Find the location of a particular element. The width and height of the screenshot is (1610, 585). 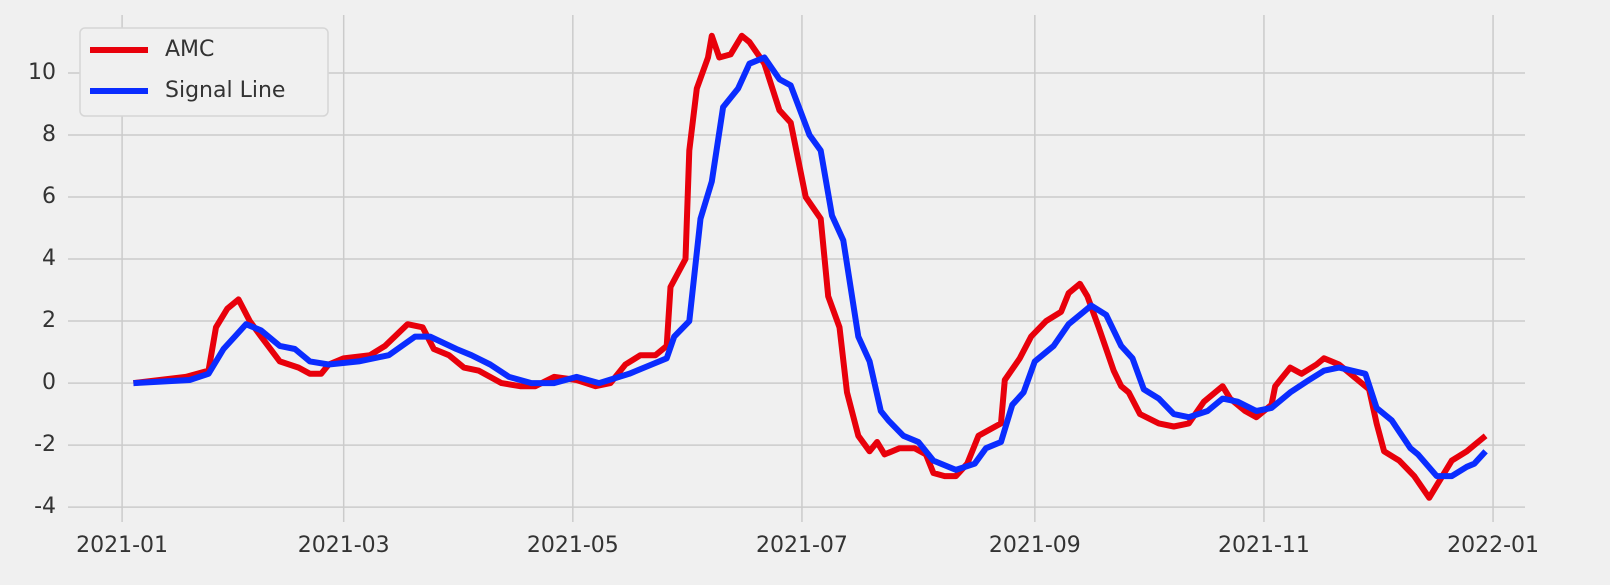

y-tick-label: 6 is located at coordinates (49, 196).